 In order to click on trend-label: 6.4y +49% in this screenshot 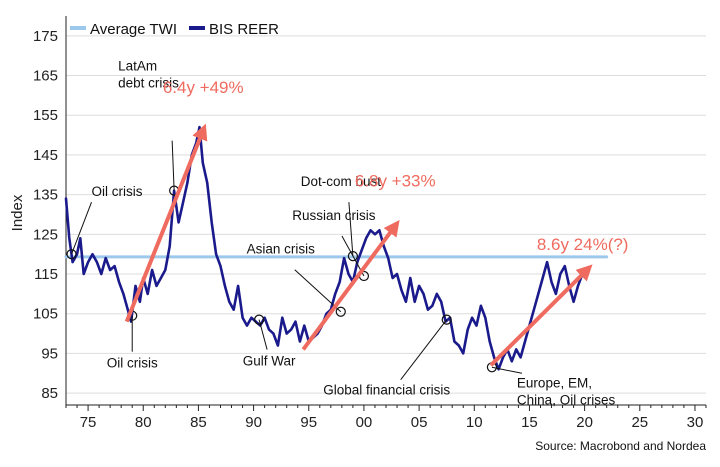, I will do `click(203, 87)`.